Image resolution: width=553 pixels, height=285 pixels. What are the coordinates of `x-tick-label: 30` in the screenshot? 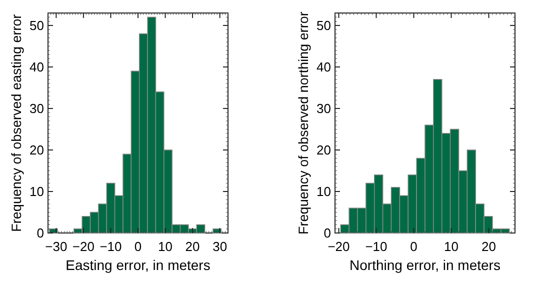 It's located at (220, 246).